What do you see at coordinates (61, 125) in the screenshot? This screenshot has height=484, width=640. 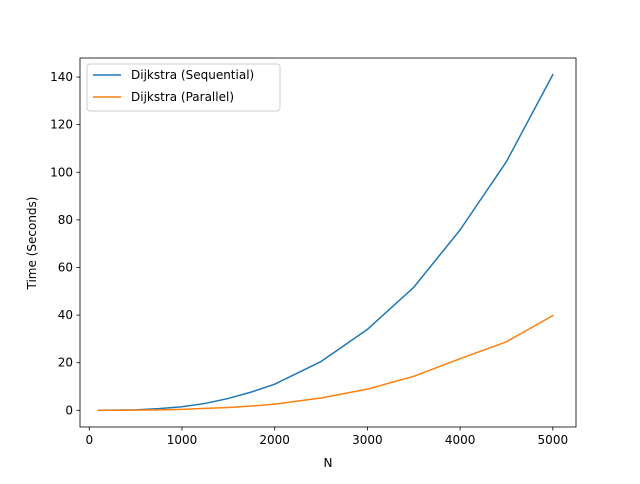 I see `y-tick-label: 120` at bounding box center [61, 125].